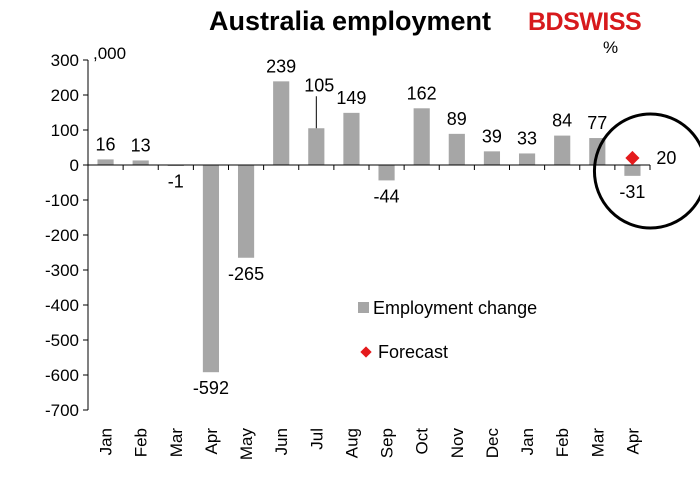 The width and height of the screenshot is (700, 499). Describe the element at coordinates (562, 121) in the screenshot. I see `data-label: 84` at that location.